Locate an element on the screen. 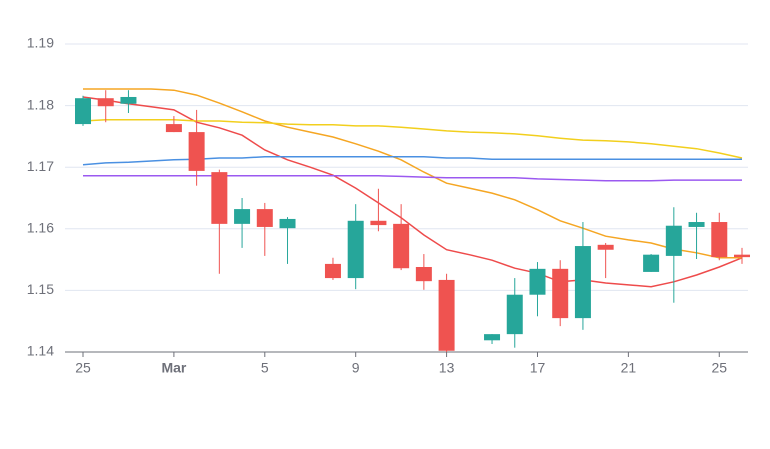 The image size is (770, 449). y-tick-label: 1.18 is located at coordinates (40, 104).